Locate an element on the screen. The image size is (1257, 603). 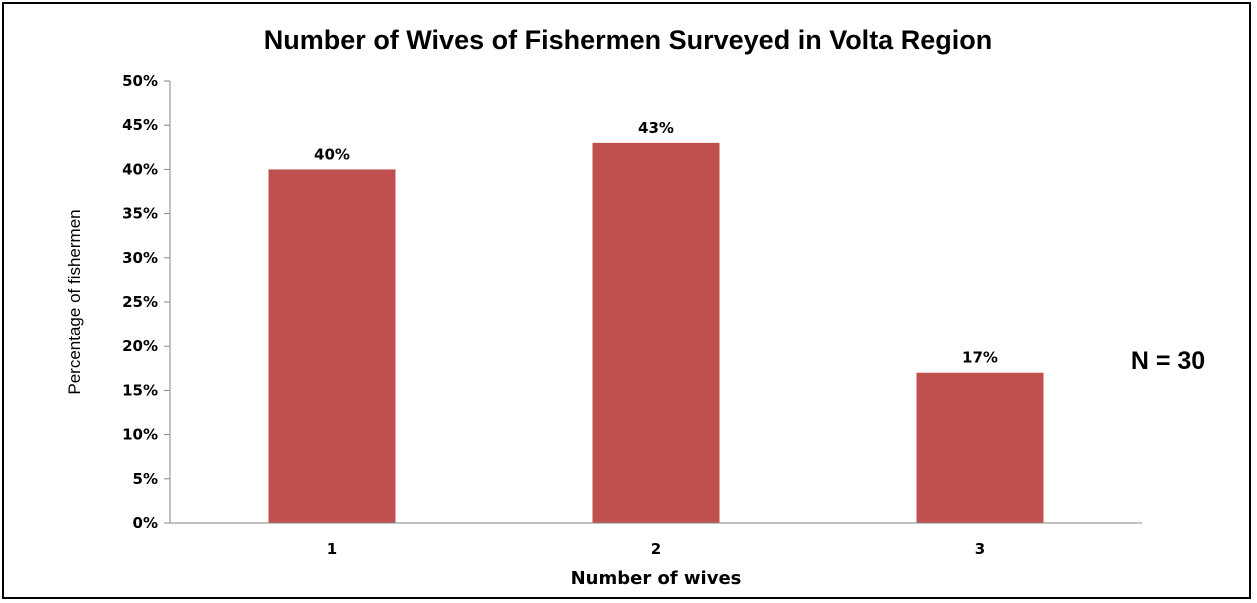
y-tick-label: 30% is located at coordinates (140, 258).